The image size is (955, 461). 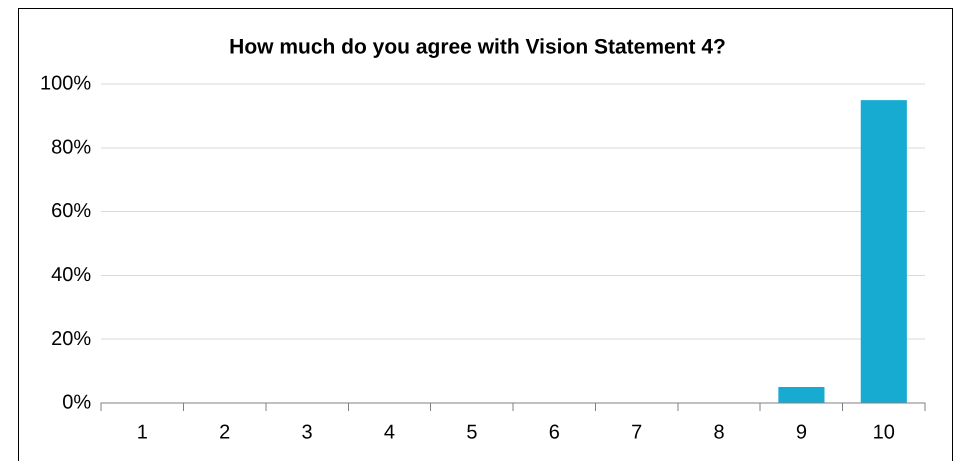 What do you see at coordinates (71, 211) in the screenshot?
I see `y-tick-label: 60%` at bounding box center [71, 211].